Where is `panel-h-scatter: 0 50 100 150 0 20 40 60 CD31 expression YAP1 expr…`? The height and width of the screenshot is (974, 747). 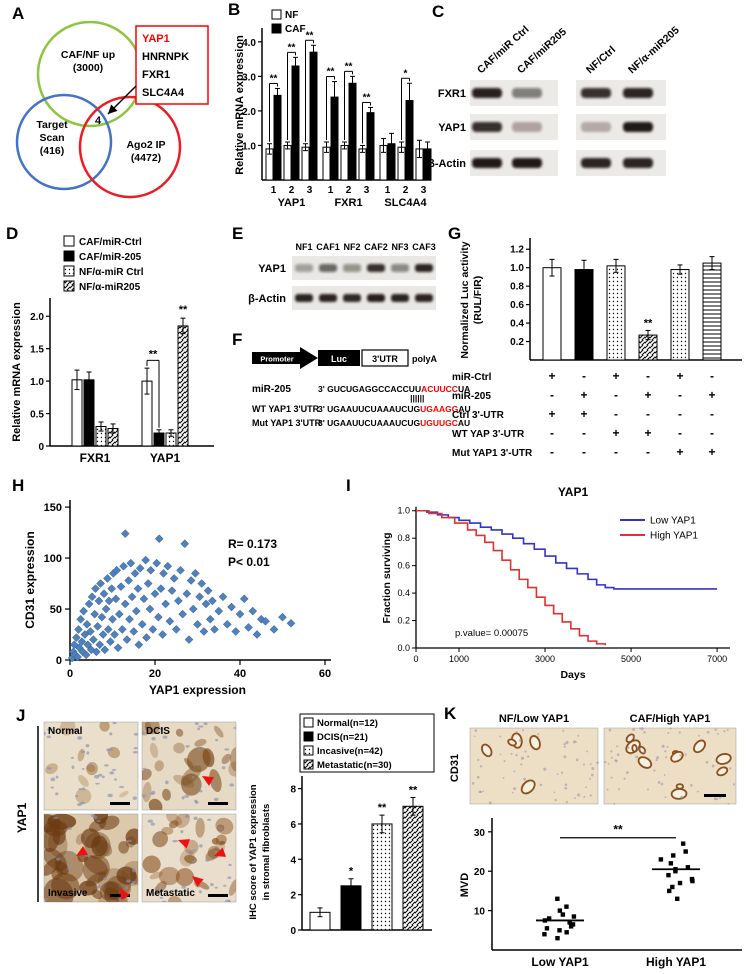 panel-h-scatter: 0 50 100 150 0 20 40 60 CD31 expression YAP1 expr… is located at coordinates (177, 598).